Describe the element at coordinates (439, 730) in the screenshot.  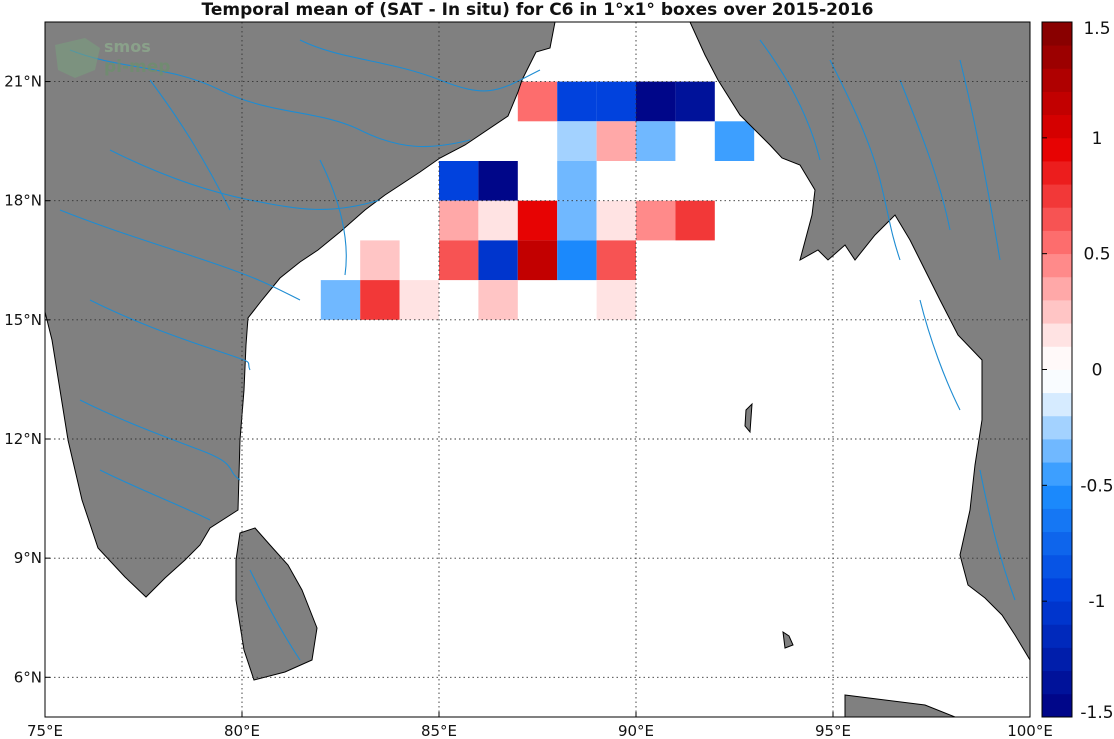
I see `lon-tick-label-2: 85°E` at that location.